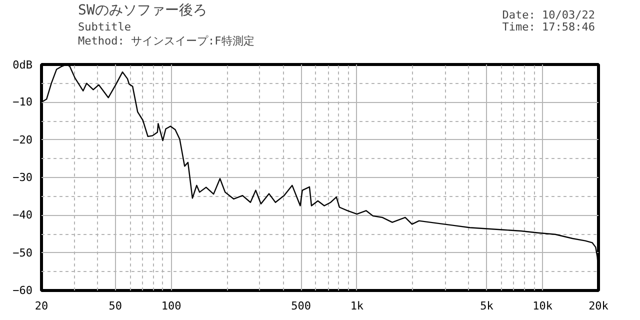 This screenshot has height=320, width=640. I want to click on chart-subtitle: Subtitle, so click(105, 27).